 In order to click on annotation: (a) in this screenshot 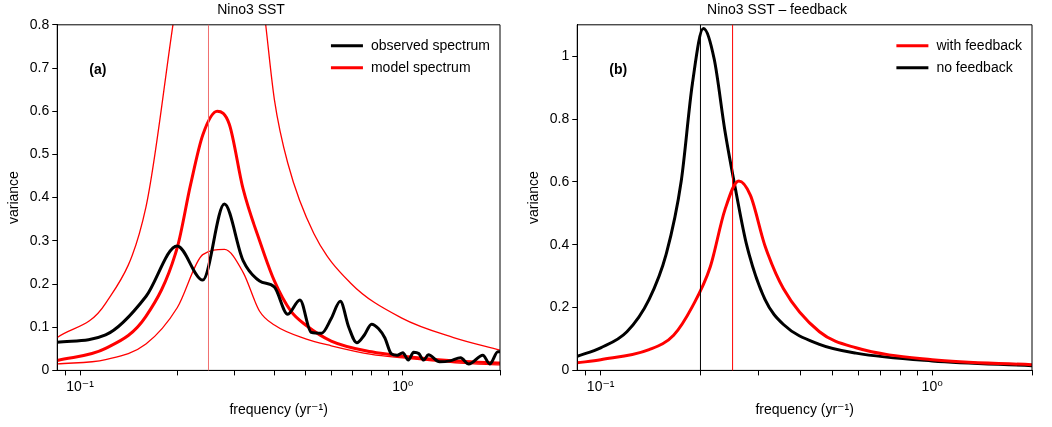, I will do `click(98, 68)`.